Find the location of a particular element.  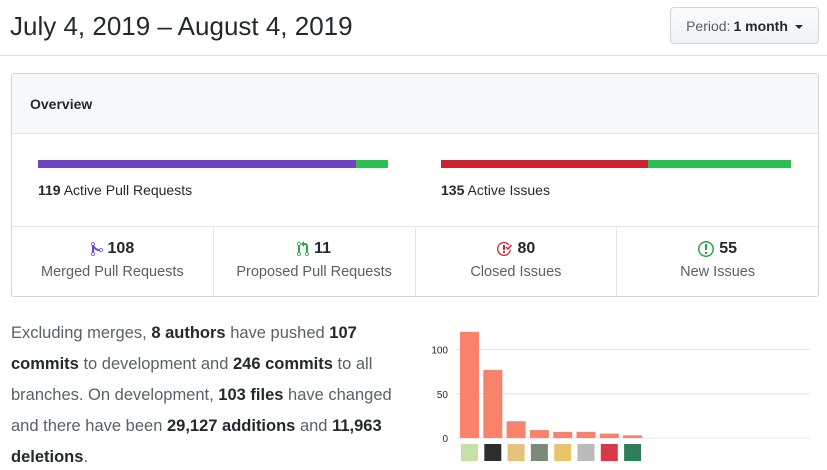

period-value: 1 month is located at coordinates (760, 25).